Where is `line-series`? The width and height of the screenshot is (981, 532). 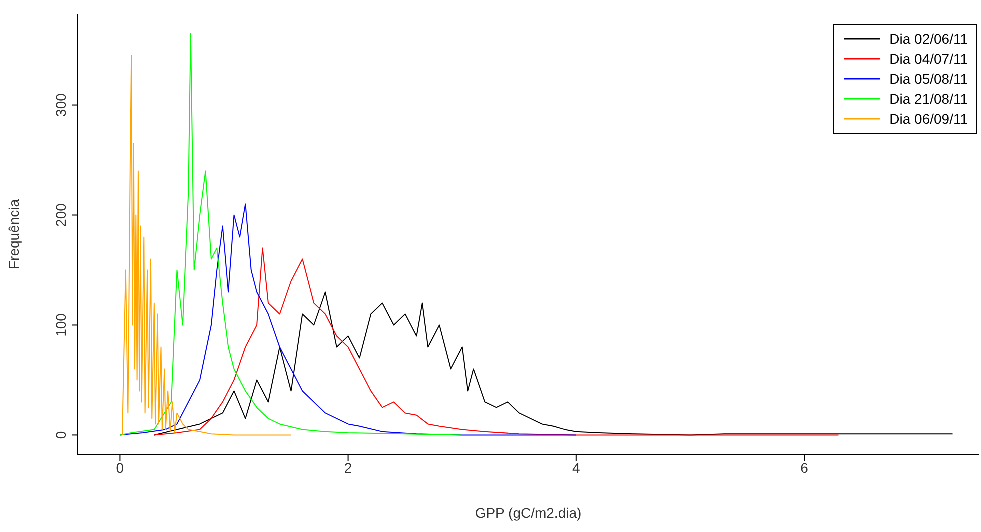 line-series is located at coordinates (207, 245).